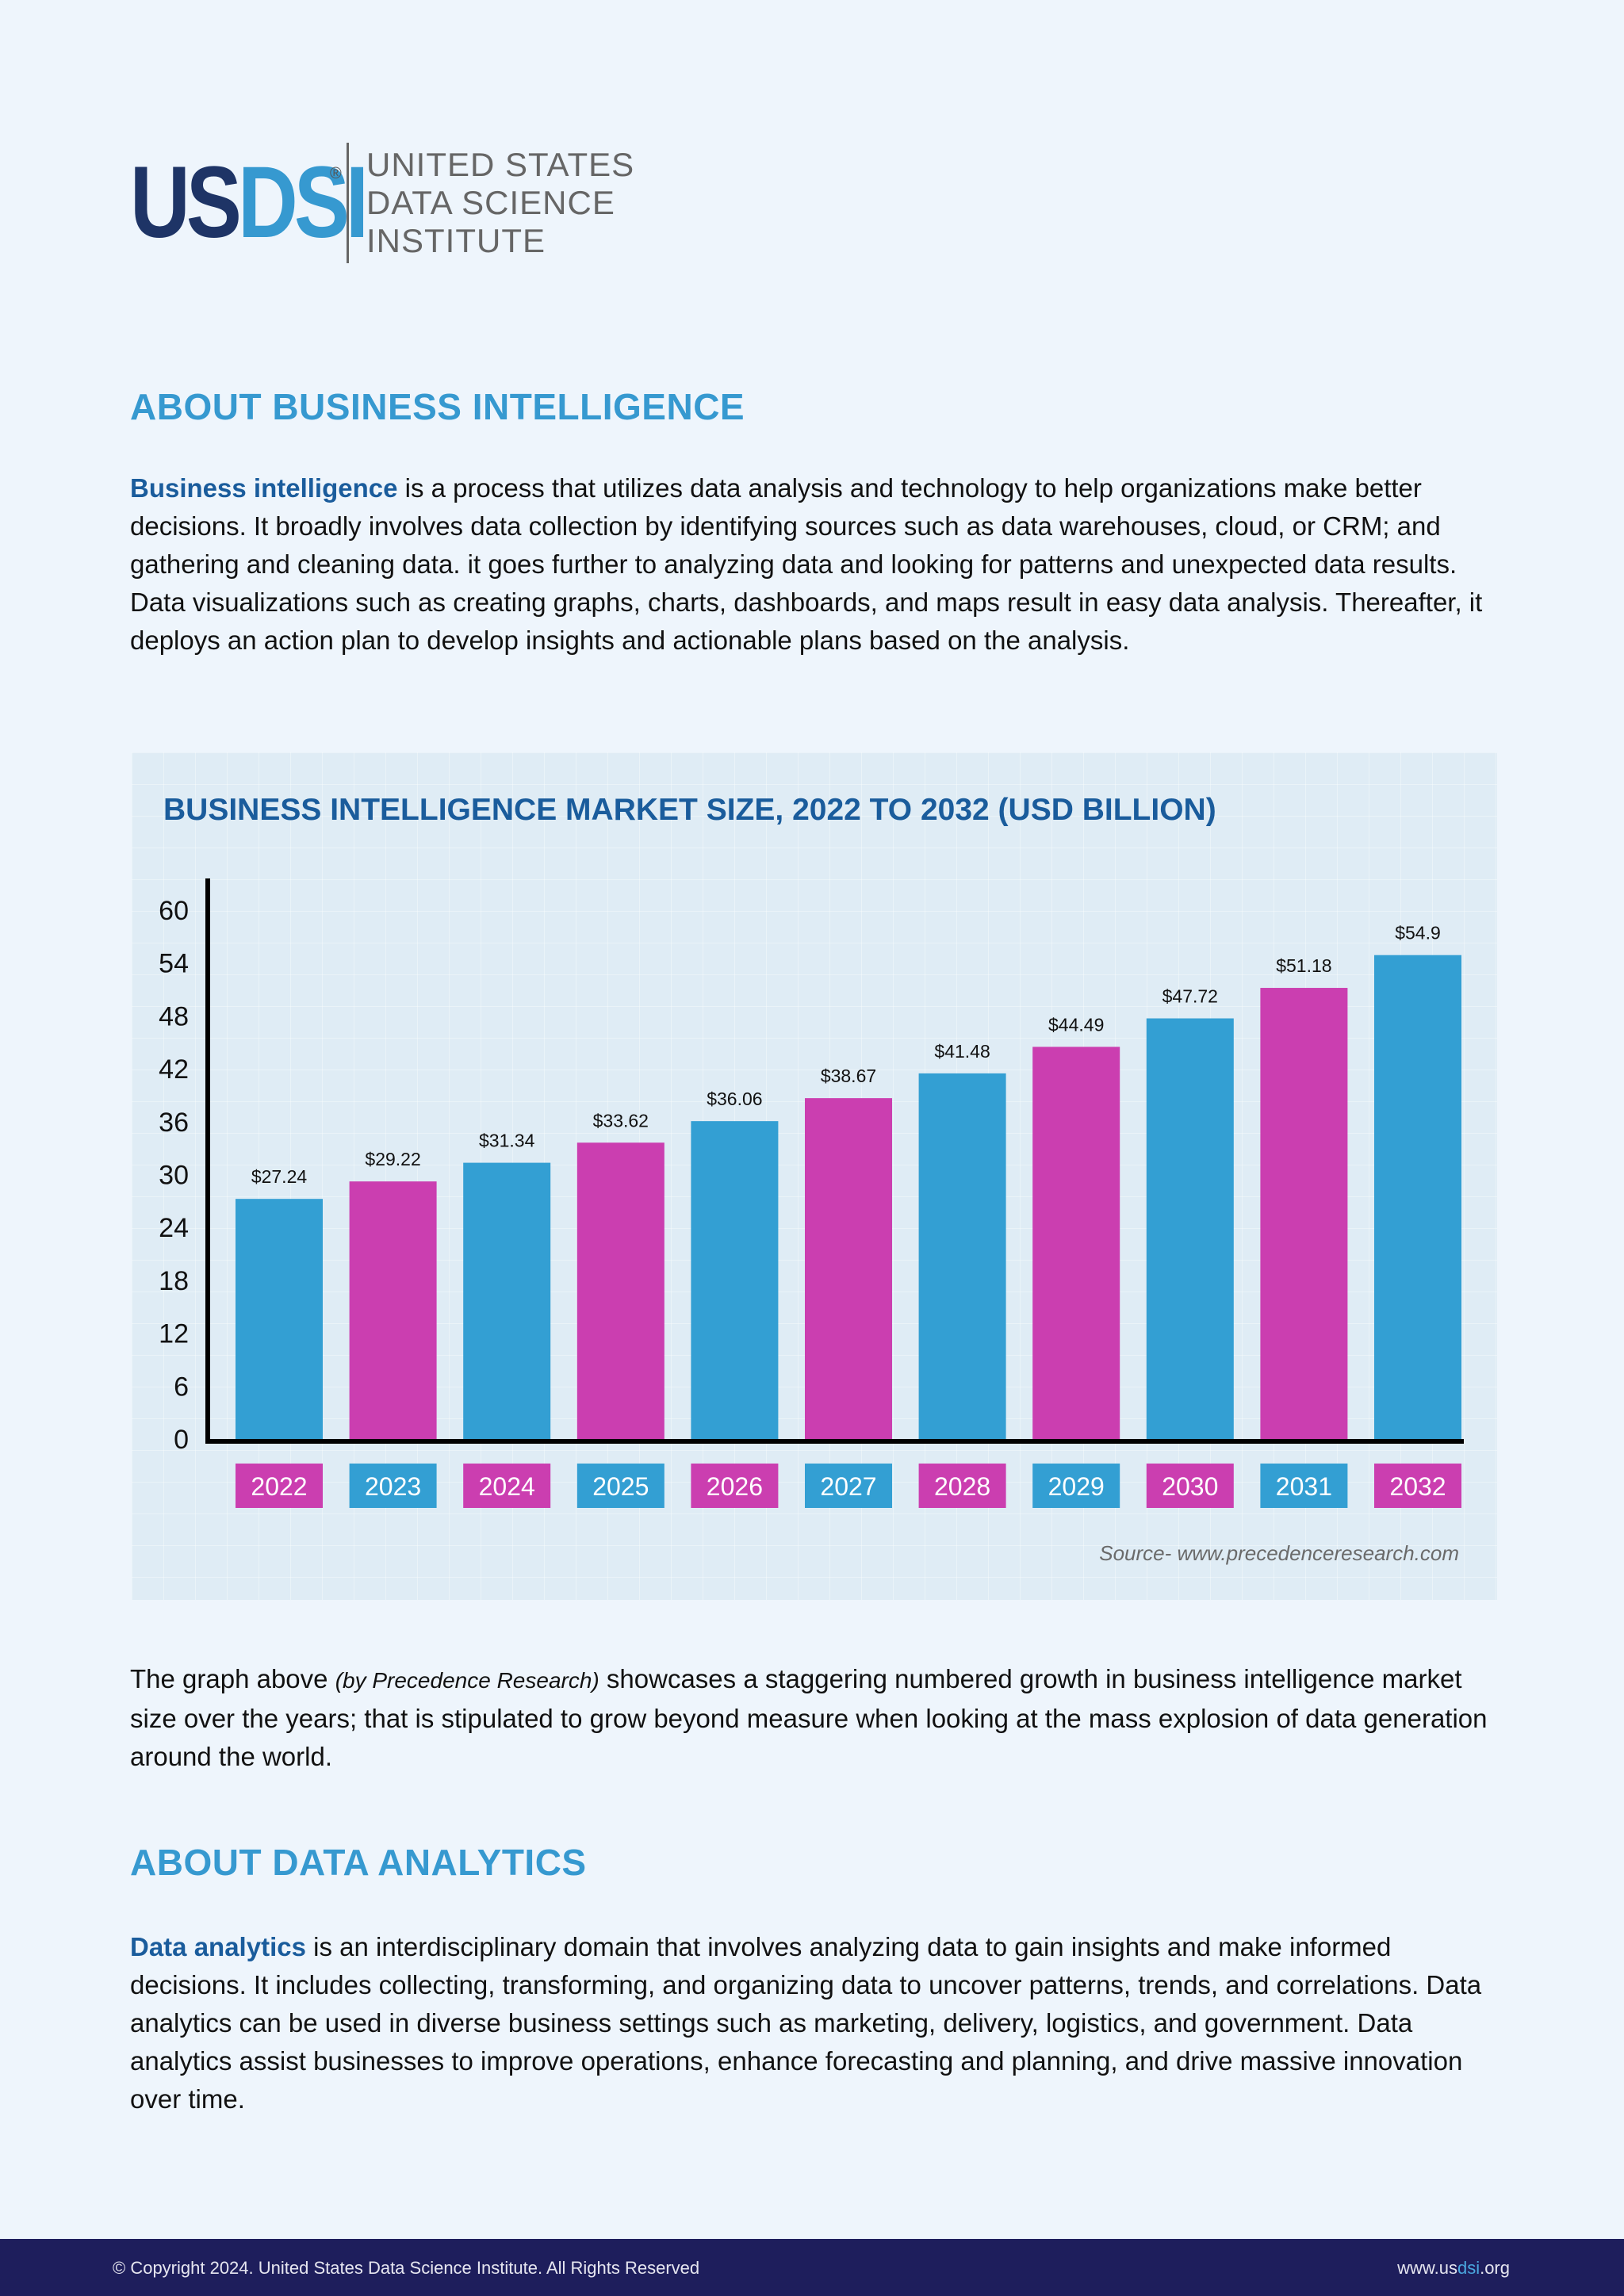 This screenshot has width=1624, height=2296. Describe the element at coordinates (1418, 933) in the screenshot. I see `bar-value-label: $54.9` at that location.